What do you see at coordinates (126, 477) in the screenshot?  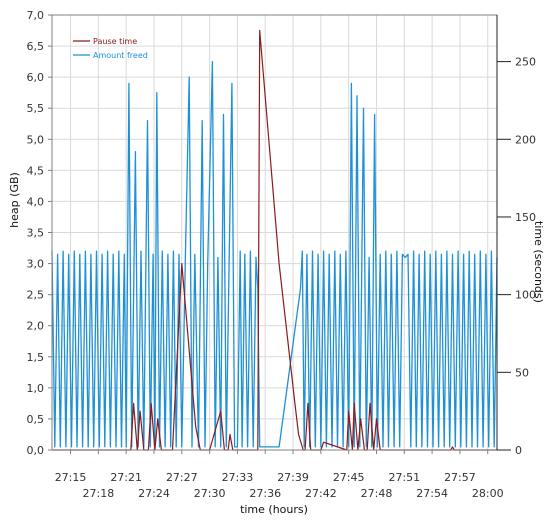 I see `x-axis-tick-label: 27:21` at bounding box center [126, 477].